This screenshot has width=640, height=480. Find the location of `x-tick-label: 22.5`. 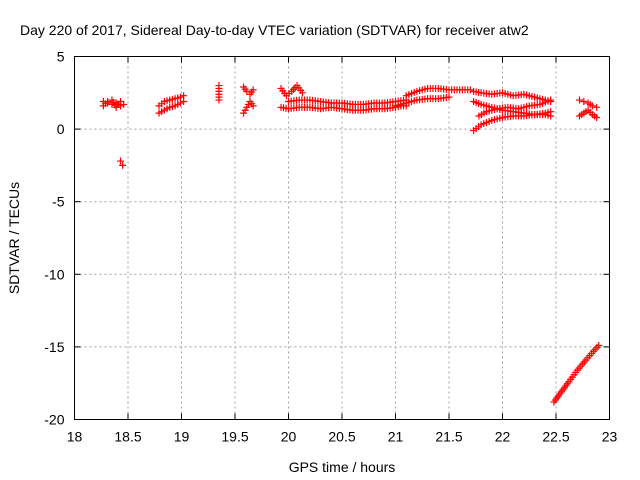

x-tick-label: 22.5 is located at coordinates (555, 437).